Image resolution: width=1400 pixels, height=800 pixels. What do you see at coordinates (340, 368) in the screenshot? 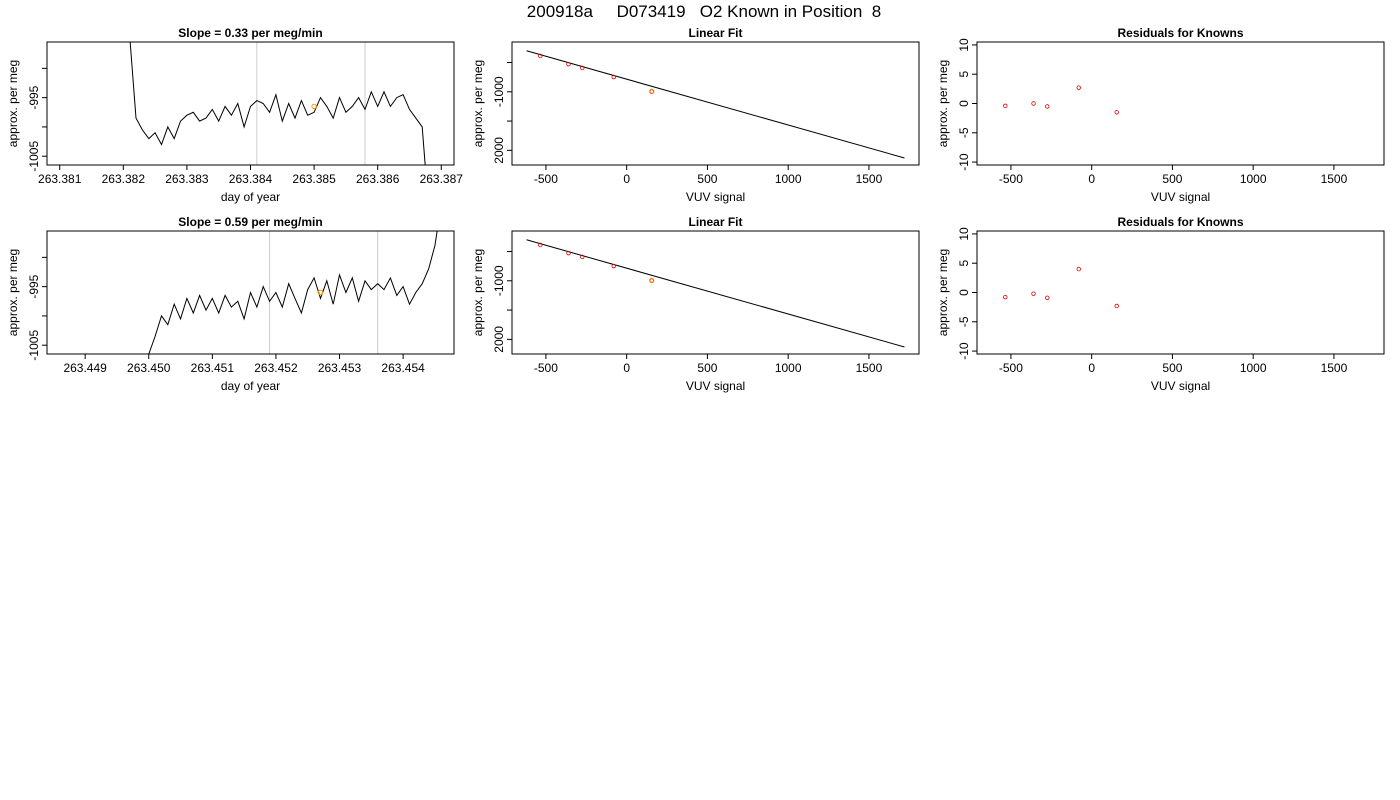
I see `x-tick-label: 263.453` at bounding box center [340, 368].